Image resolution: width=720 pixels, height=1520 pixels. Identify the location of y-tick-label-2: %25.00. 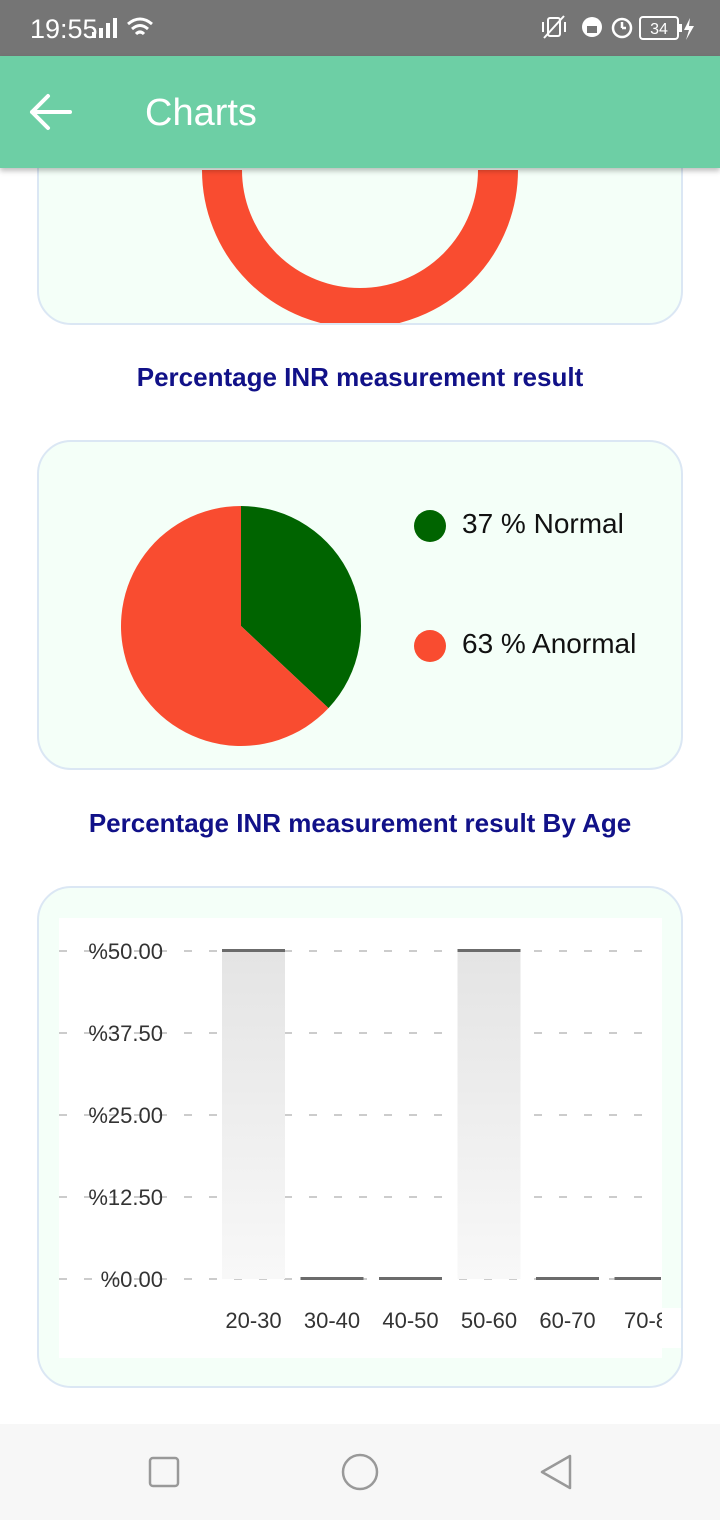
(125, 1115).